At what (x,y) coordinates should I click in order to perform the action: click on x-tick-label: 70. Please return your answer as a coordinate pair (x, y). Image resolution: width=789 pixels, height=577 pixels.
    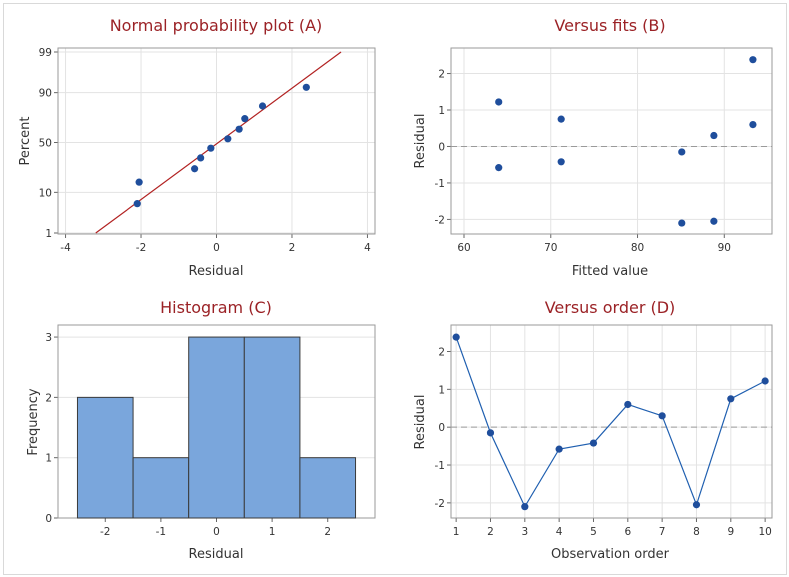
    Looking at the image, I should click on (550, 248).